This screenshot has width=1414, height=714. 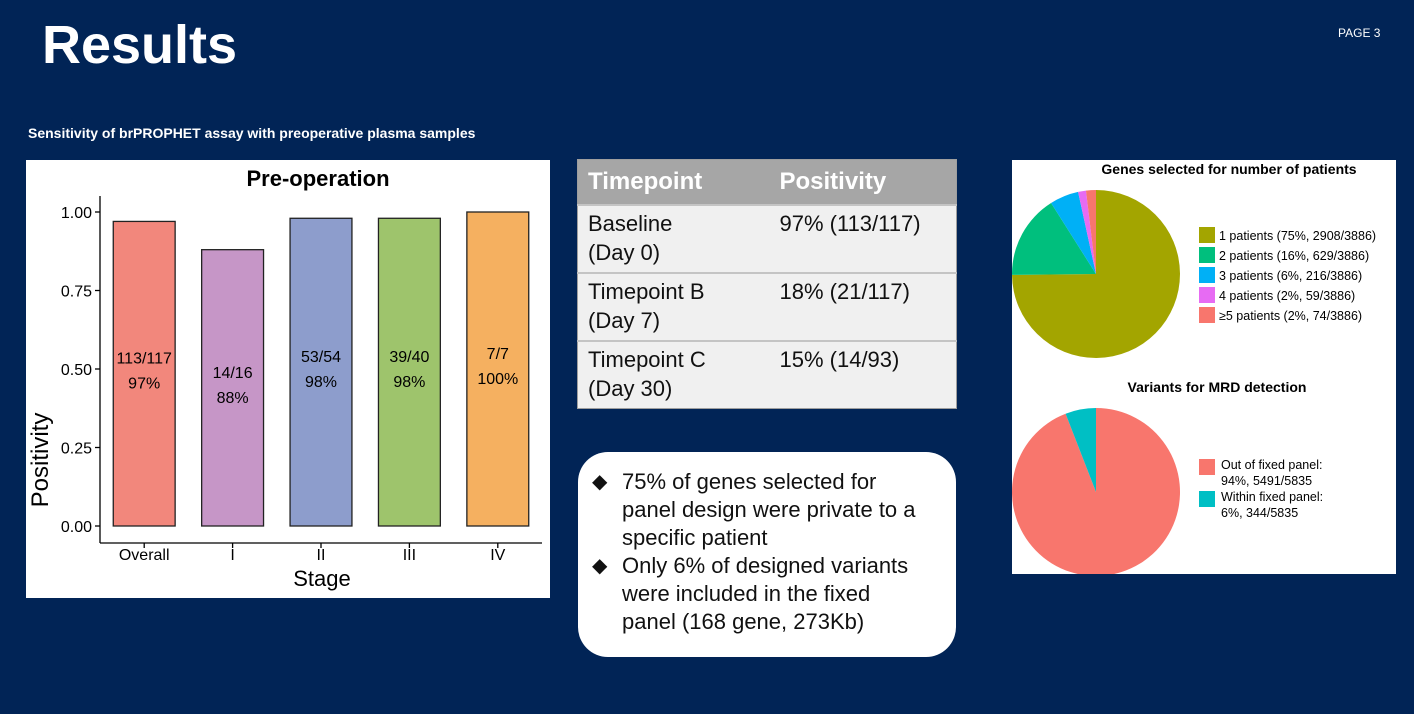 What do you see at coordinates (863, 238) in the screenshot?
I see `positivity-cell: 97% (113/117)` at bounding box center [863, 238].